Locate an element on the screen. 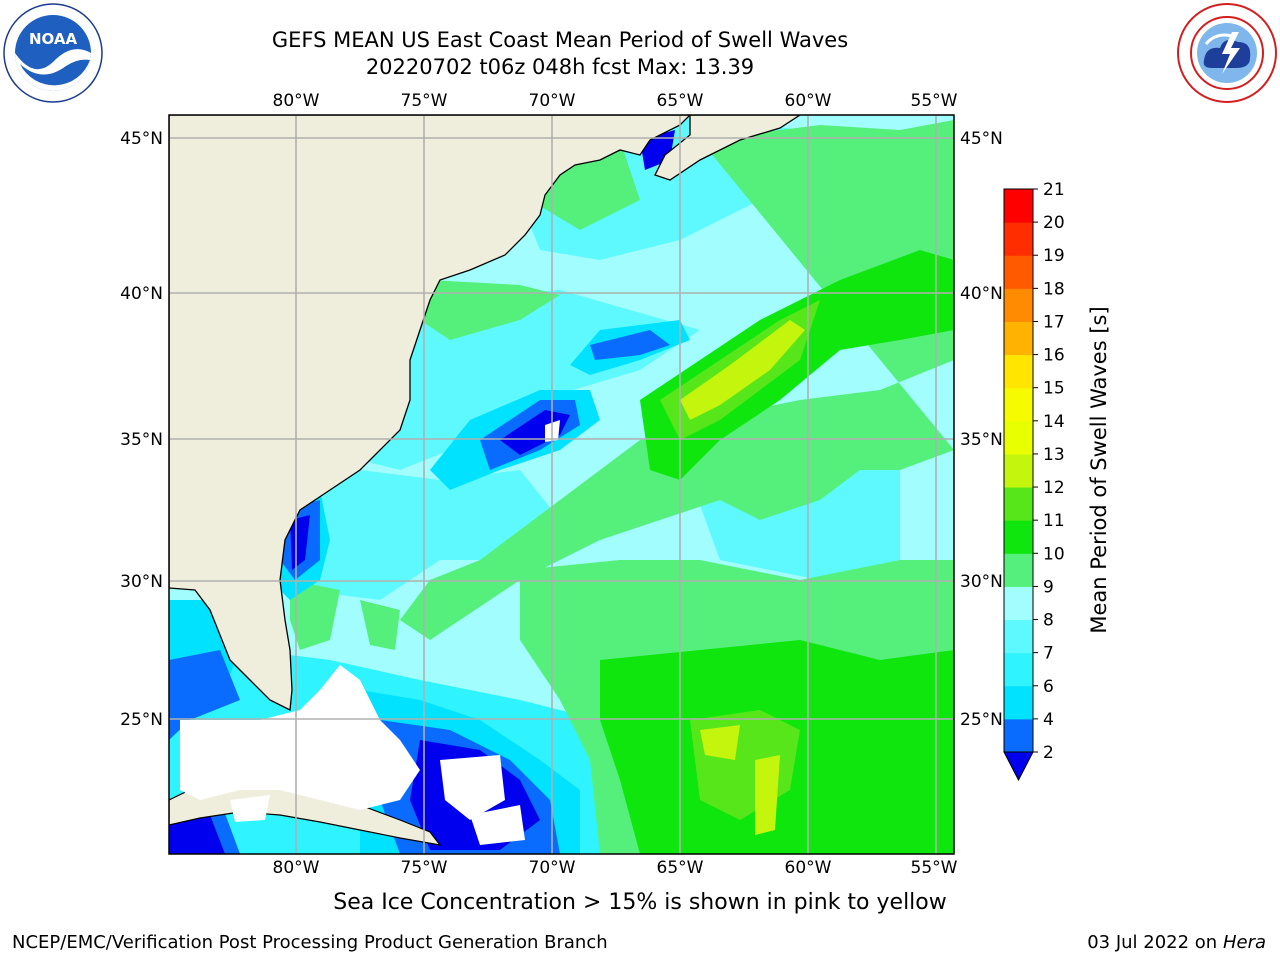 The image size is (1280, 960). colorbar-tick-label: 10 is located at coordinates (1054, 554).